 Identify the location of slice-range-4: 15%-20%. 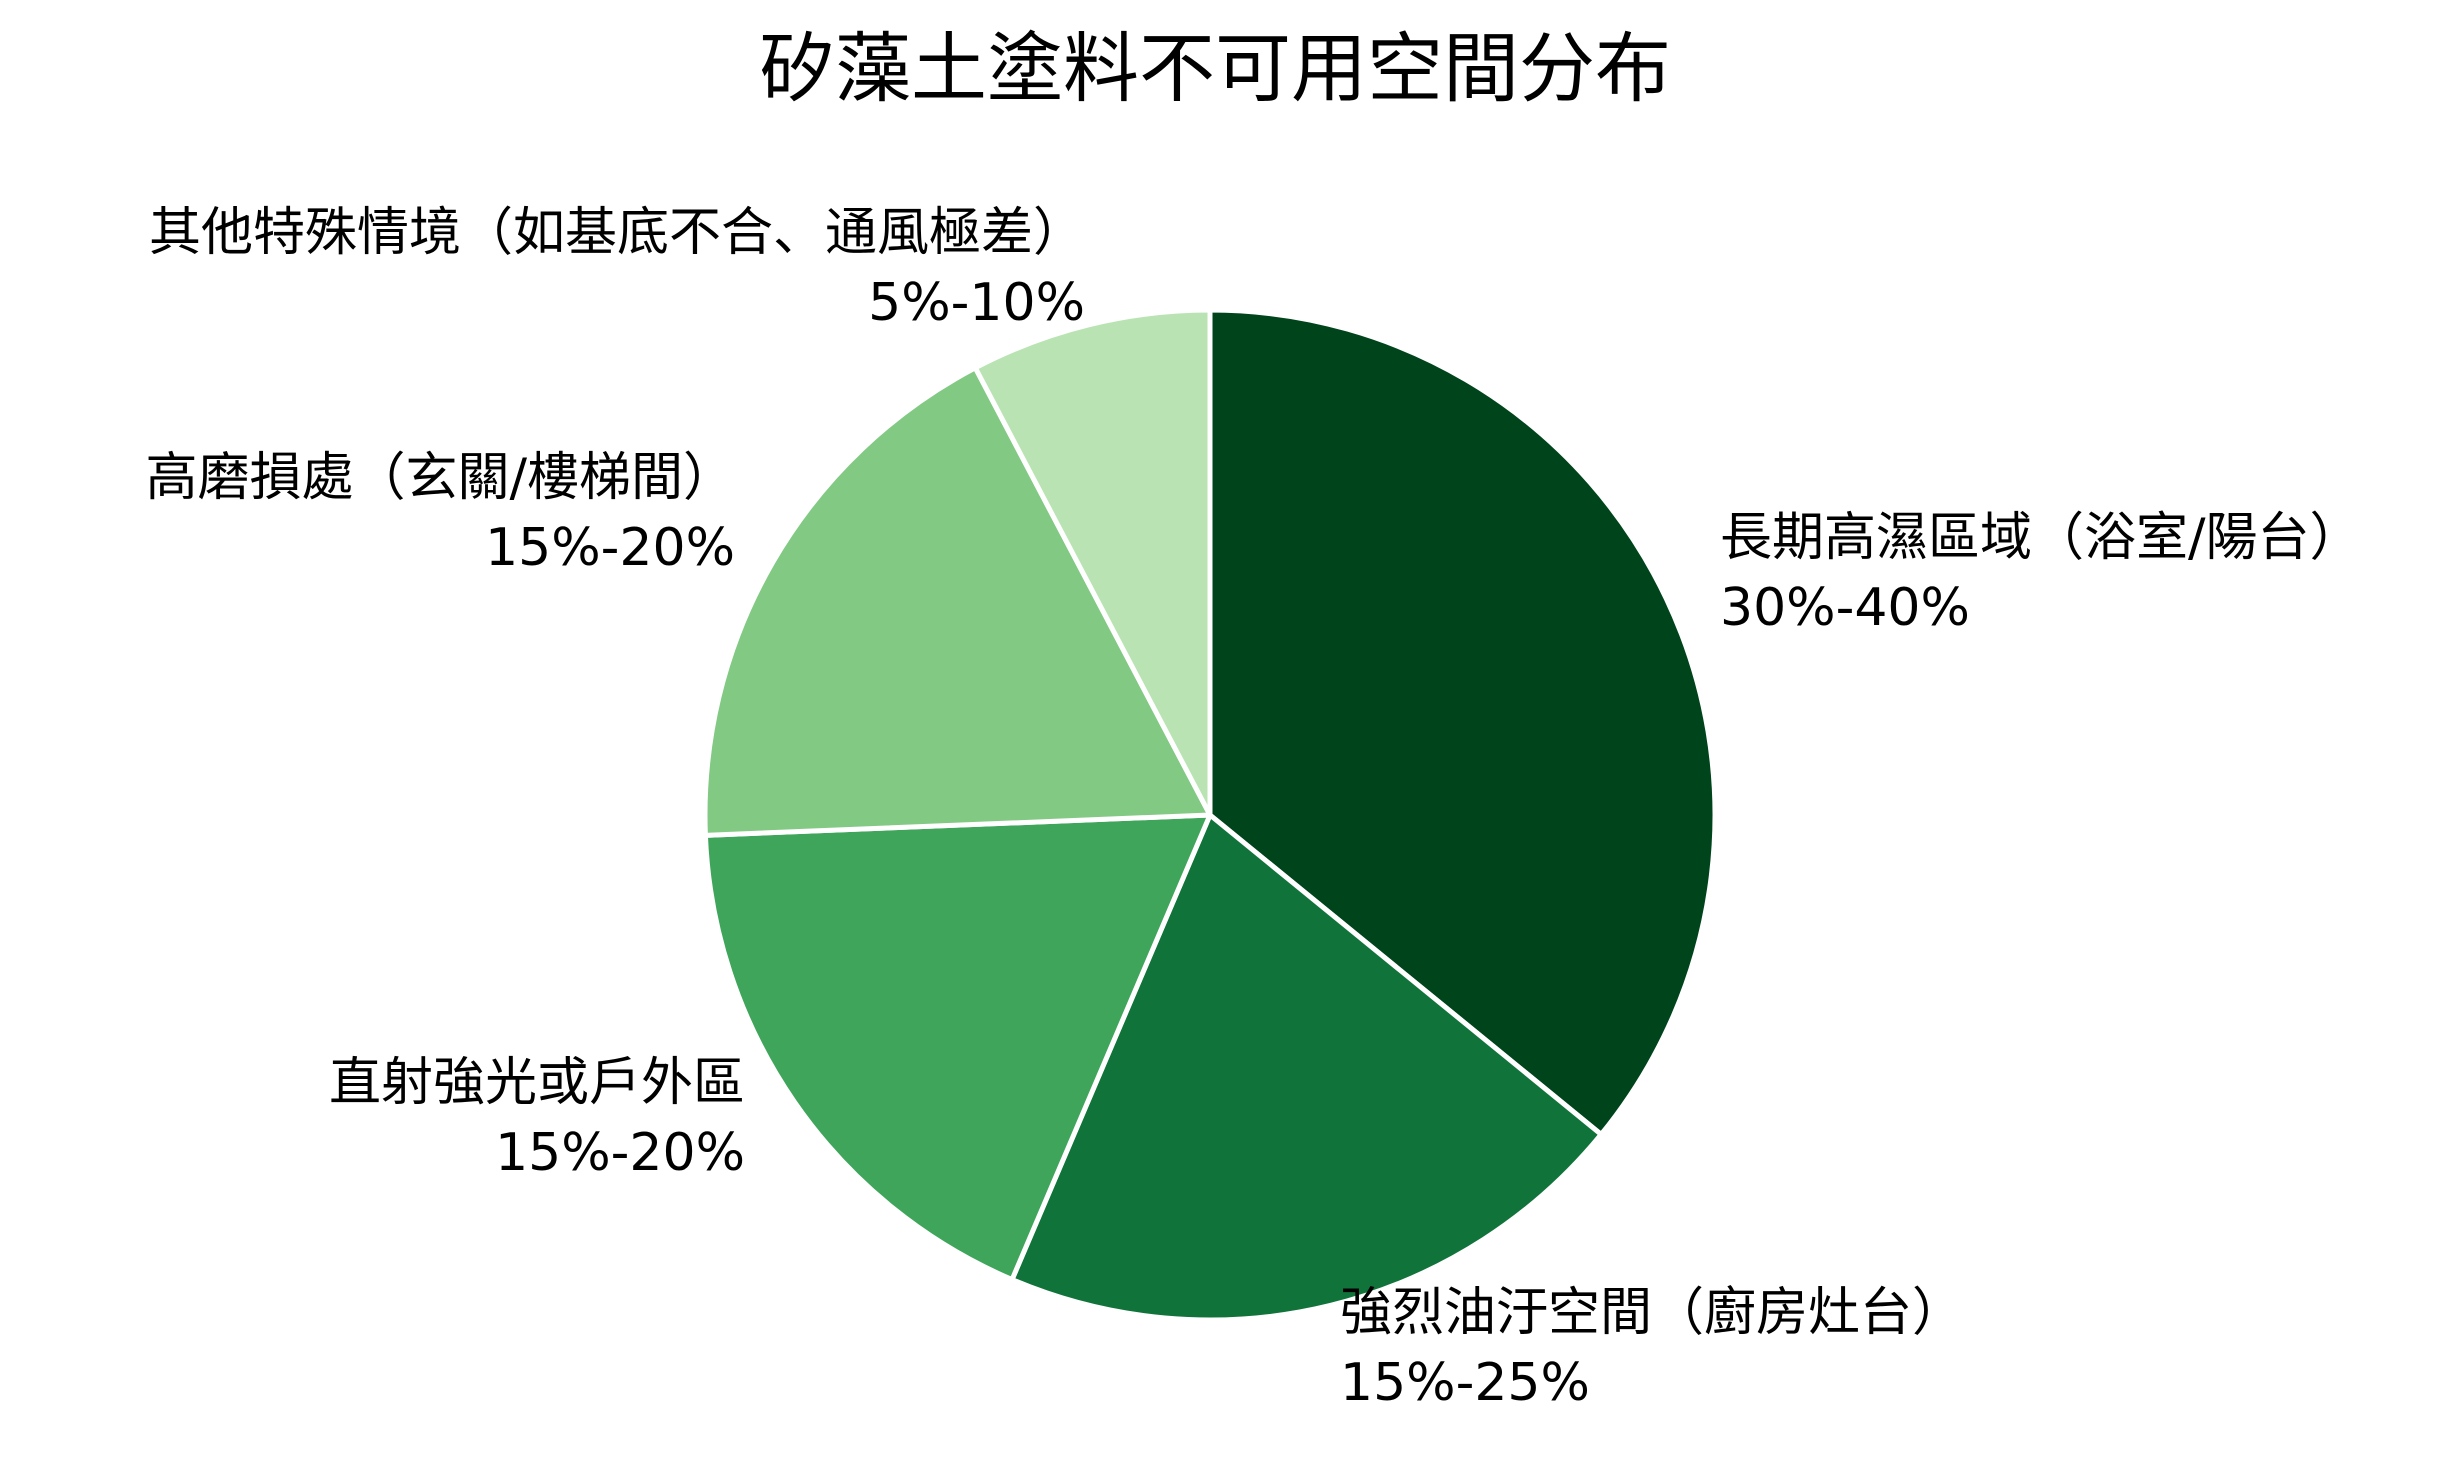
(610, 548).